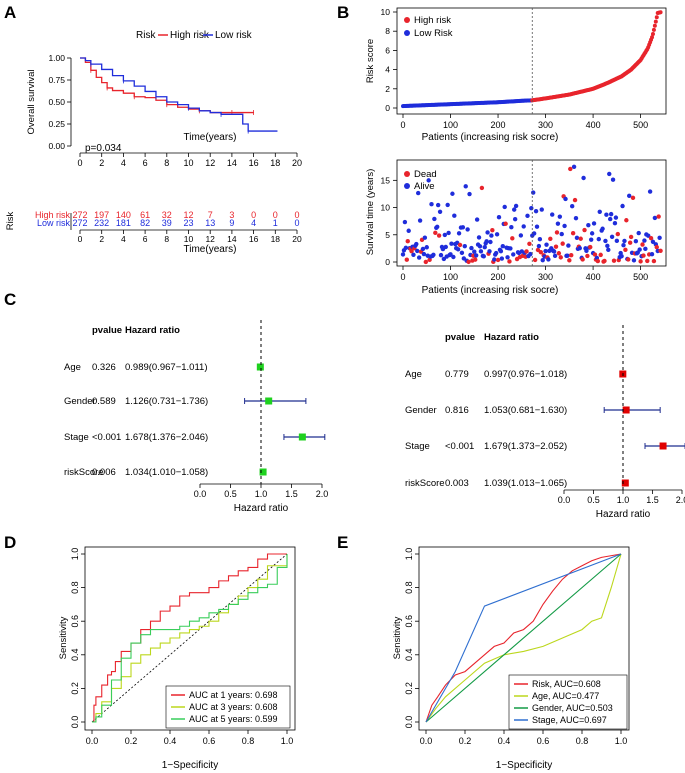 This screenshot has height=773, width=685. Describe the element at coordinates (167, 215) in the screenshot. I see `risk-table-count: 32` at that location.